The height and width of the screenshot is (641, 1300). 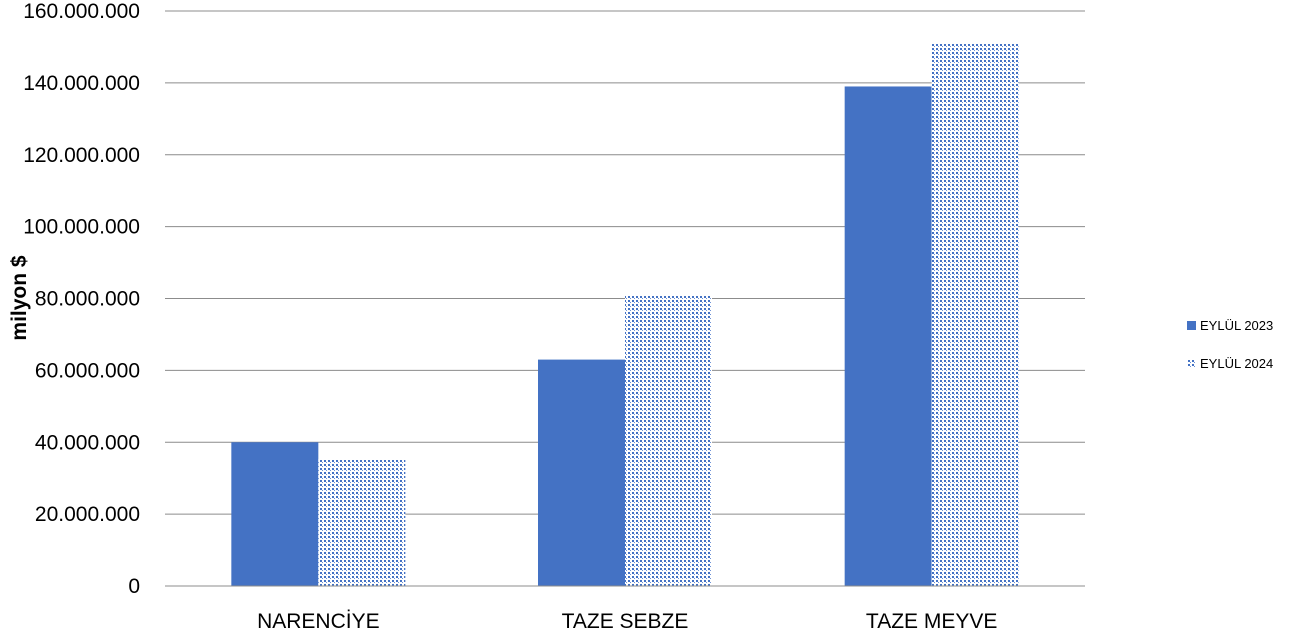 I want to click on legend-label: EYLÜL 2023, so click(x=1236, y=325).